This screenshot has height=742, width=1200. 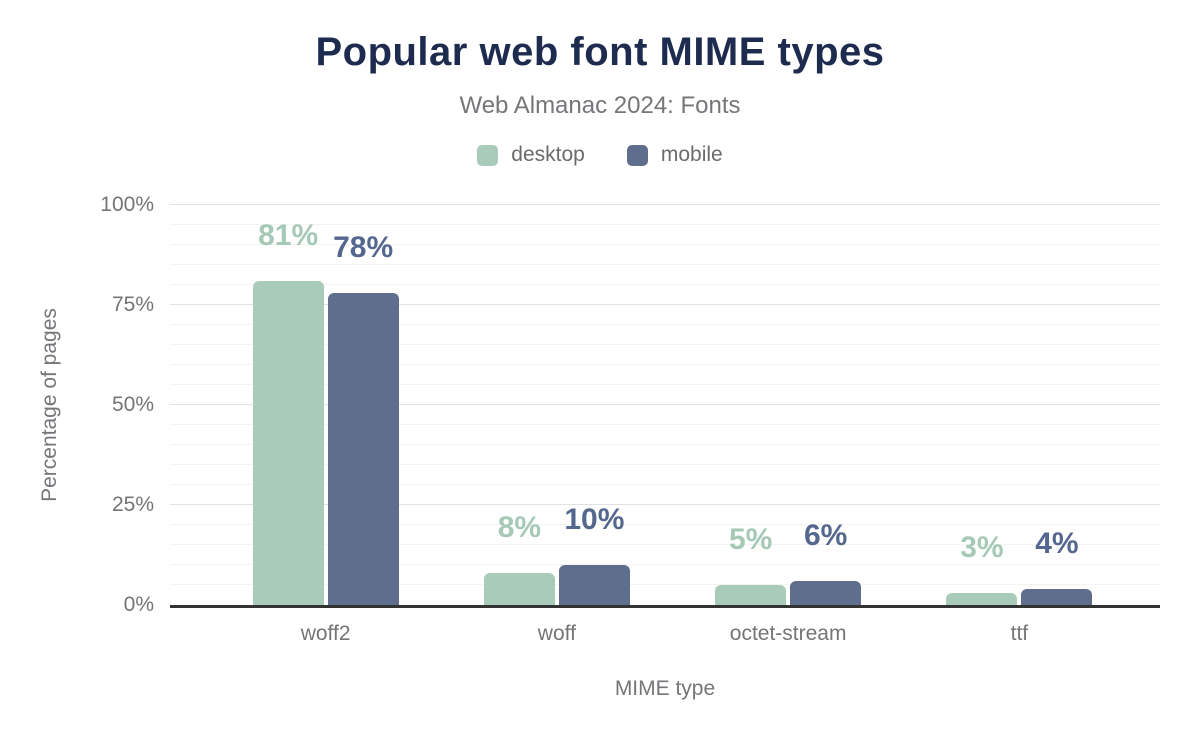 What do you see at coordinates (750, 539) in the screenshot?
I see `bar-value-label-desktop-octet-stream: 5%` at bounding box center [750, 539].